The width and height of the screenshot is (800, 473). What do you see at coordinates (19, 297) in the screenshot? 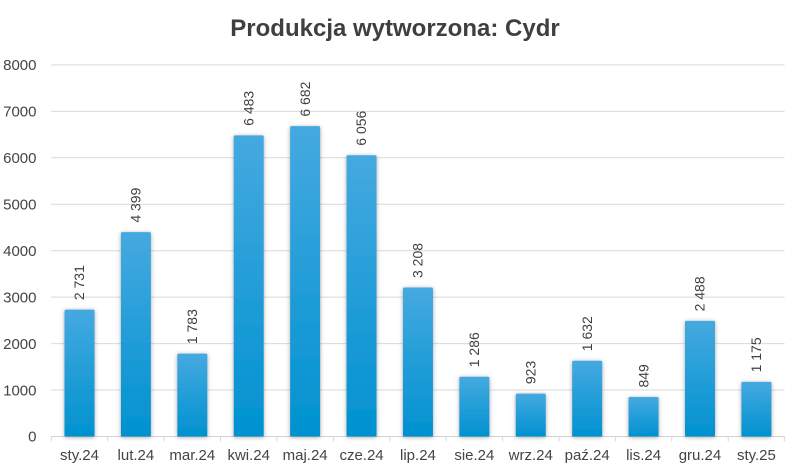
I see `svg-text: 3000` at bounding box center [19, 297].